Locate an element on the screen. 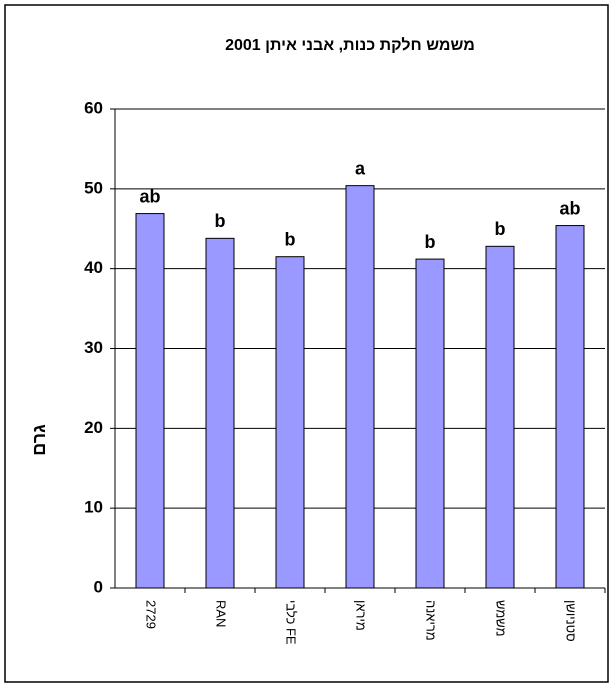  chart-title: משמש חלקת כנות, אבני איתן 2001 is located at coordinates (350, 45).